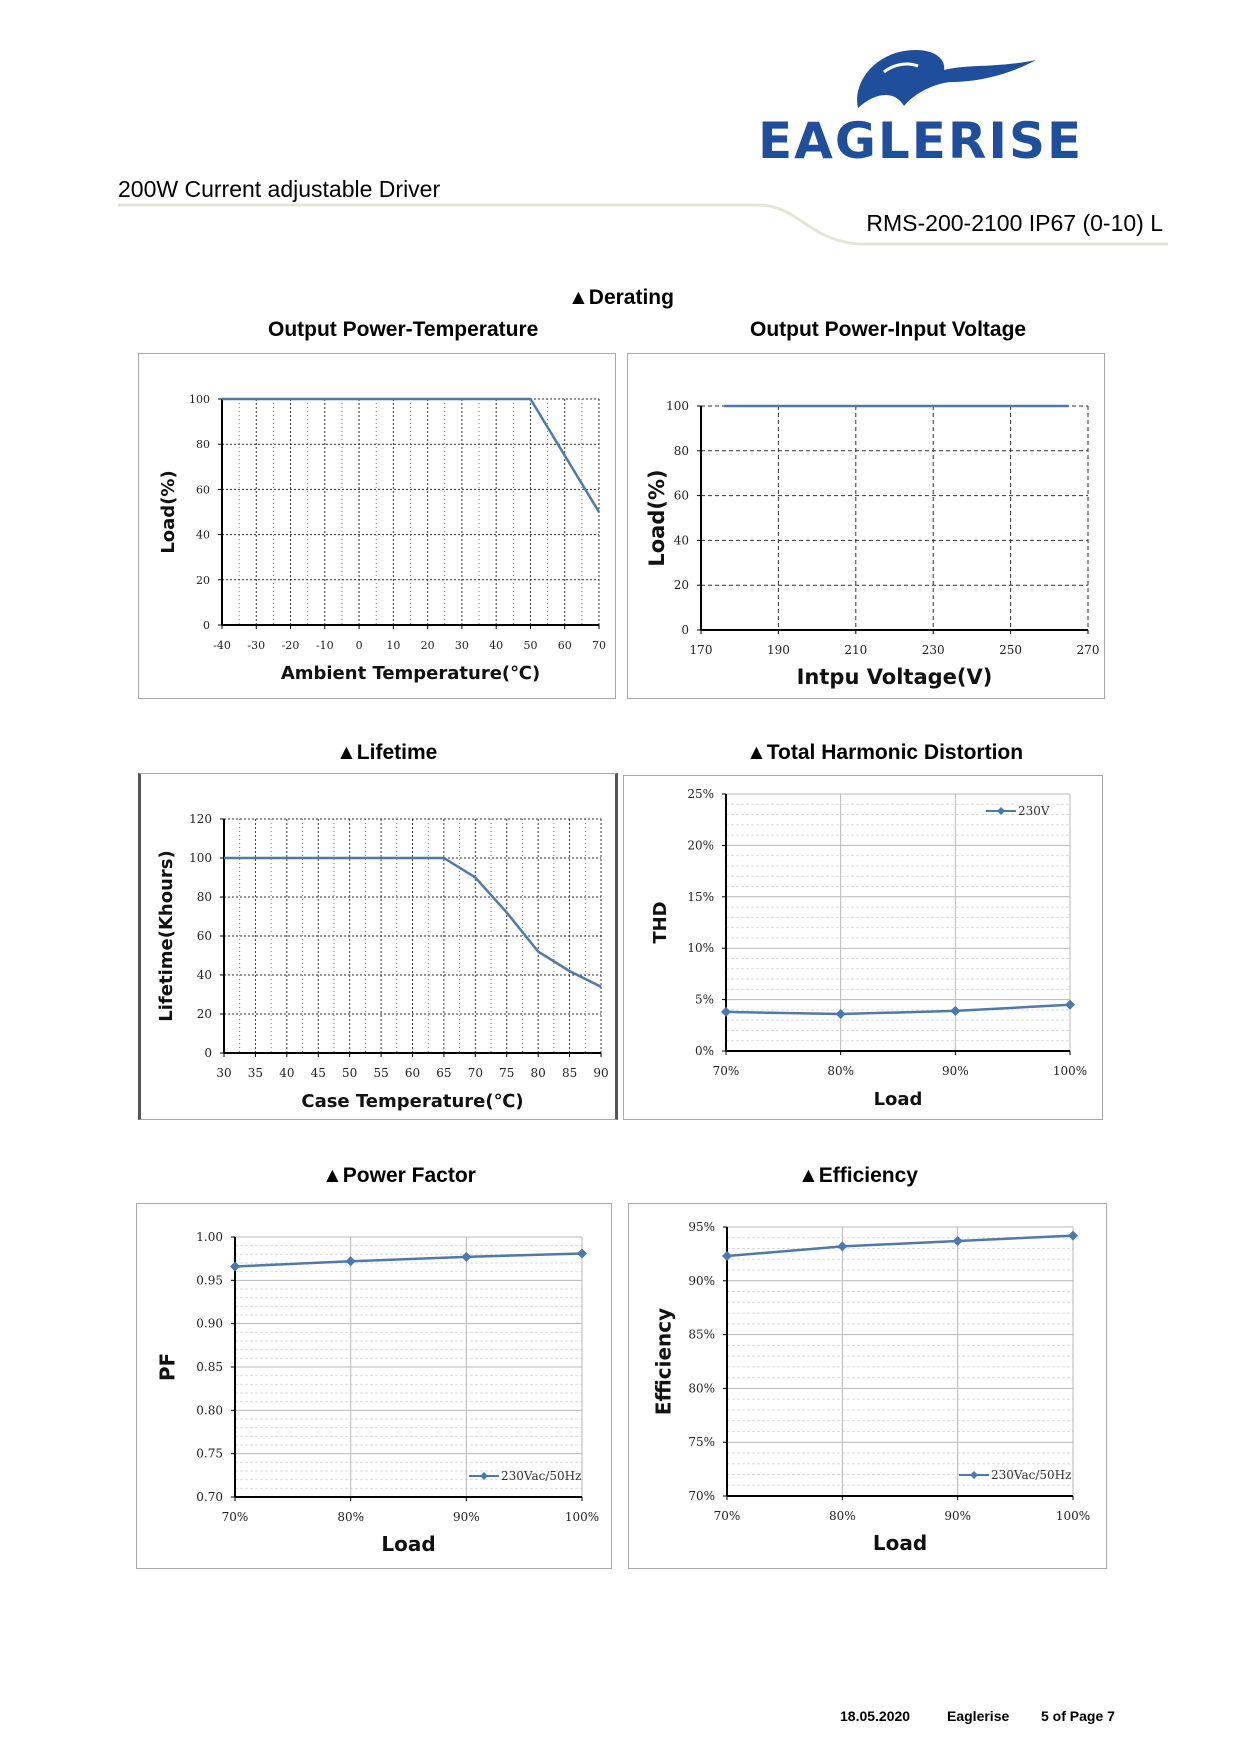 The width and height of the screenshot is (1241, 1754). Describe the element at coordinates (868, 948) in the screenshot. I see `chart-thd: 70% 80% 90% 100% 0% 5% 10% 15% 20% 25% Load THD 230V` at that location.